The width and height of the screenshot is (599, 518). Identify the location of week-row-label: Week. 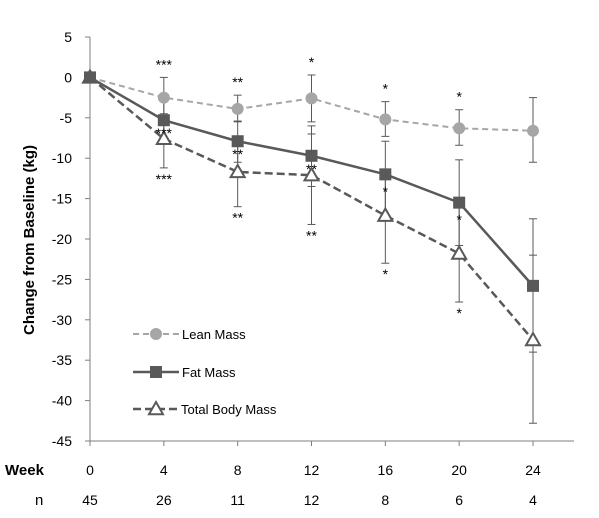
(25, 470).